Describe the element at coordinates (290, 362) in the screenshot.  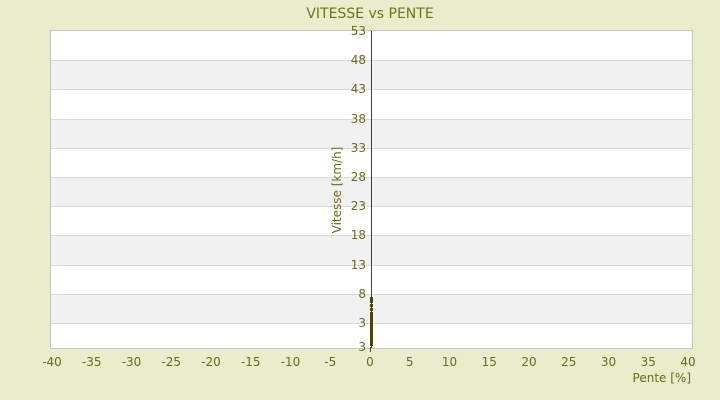
I see `x-axis-tick-label: -10` at that location.